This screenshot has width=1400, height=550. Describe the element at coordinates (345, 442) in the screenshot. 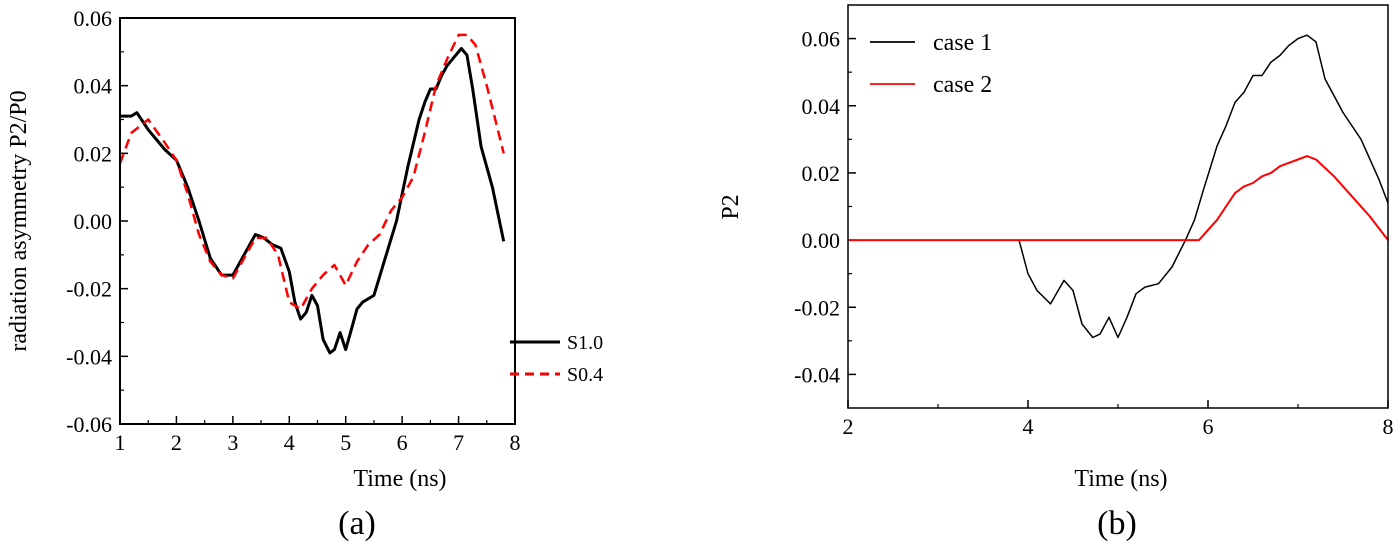

I see `x-tick-label: 5` at that location.